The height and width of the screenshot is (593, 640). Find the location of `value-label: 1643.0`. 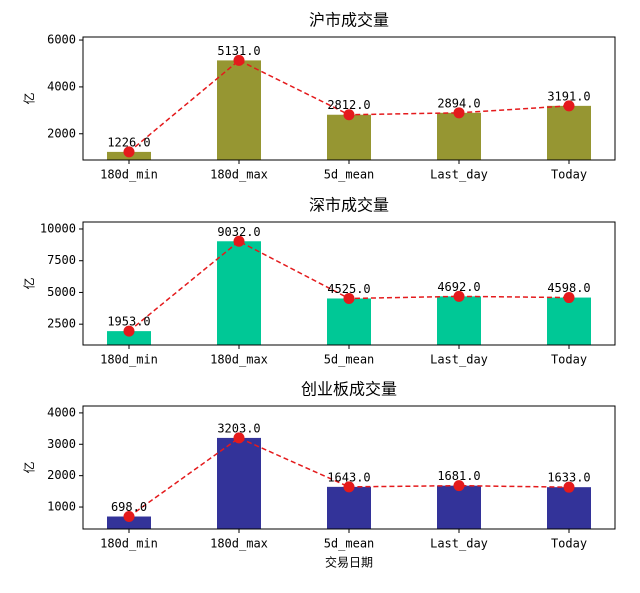

value-label: 1643.0 is located at coordinates (348, 477).